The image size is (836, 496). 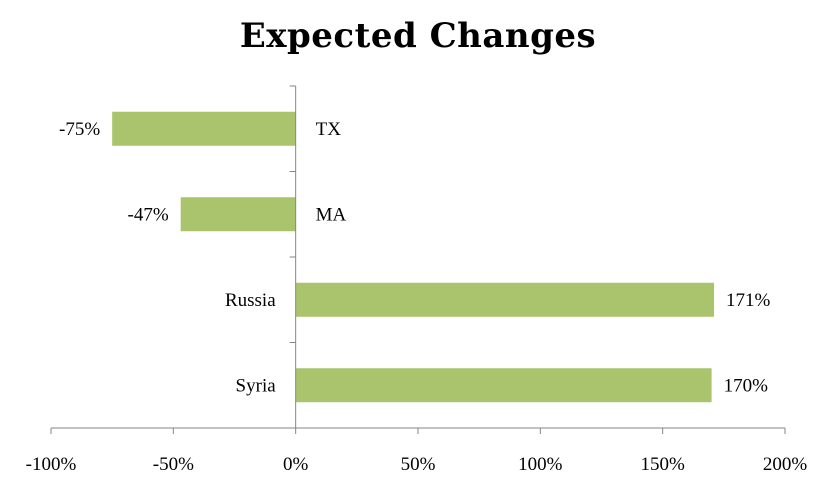 What do you see at coordinates (148, 214) in the screenshot?
I see `data-label: -47%` at bounding box center [148, 214].